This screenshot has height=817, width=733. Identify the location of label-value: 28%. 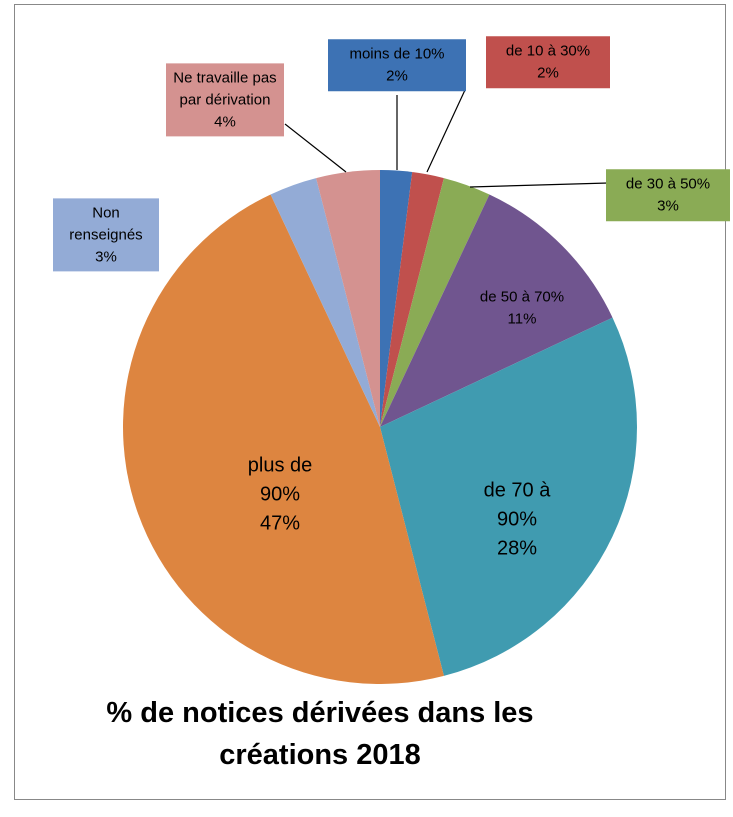
(517, 548).